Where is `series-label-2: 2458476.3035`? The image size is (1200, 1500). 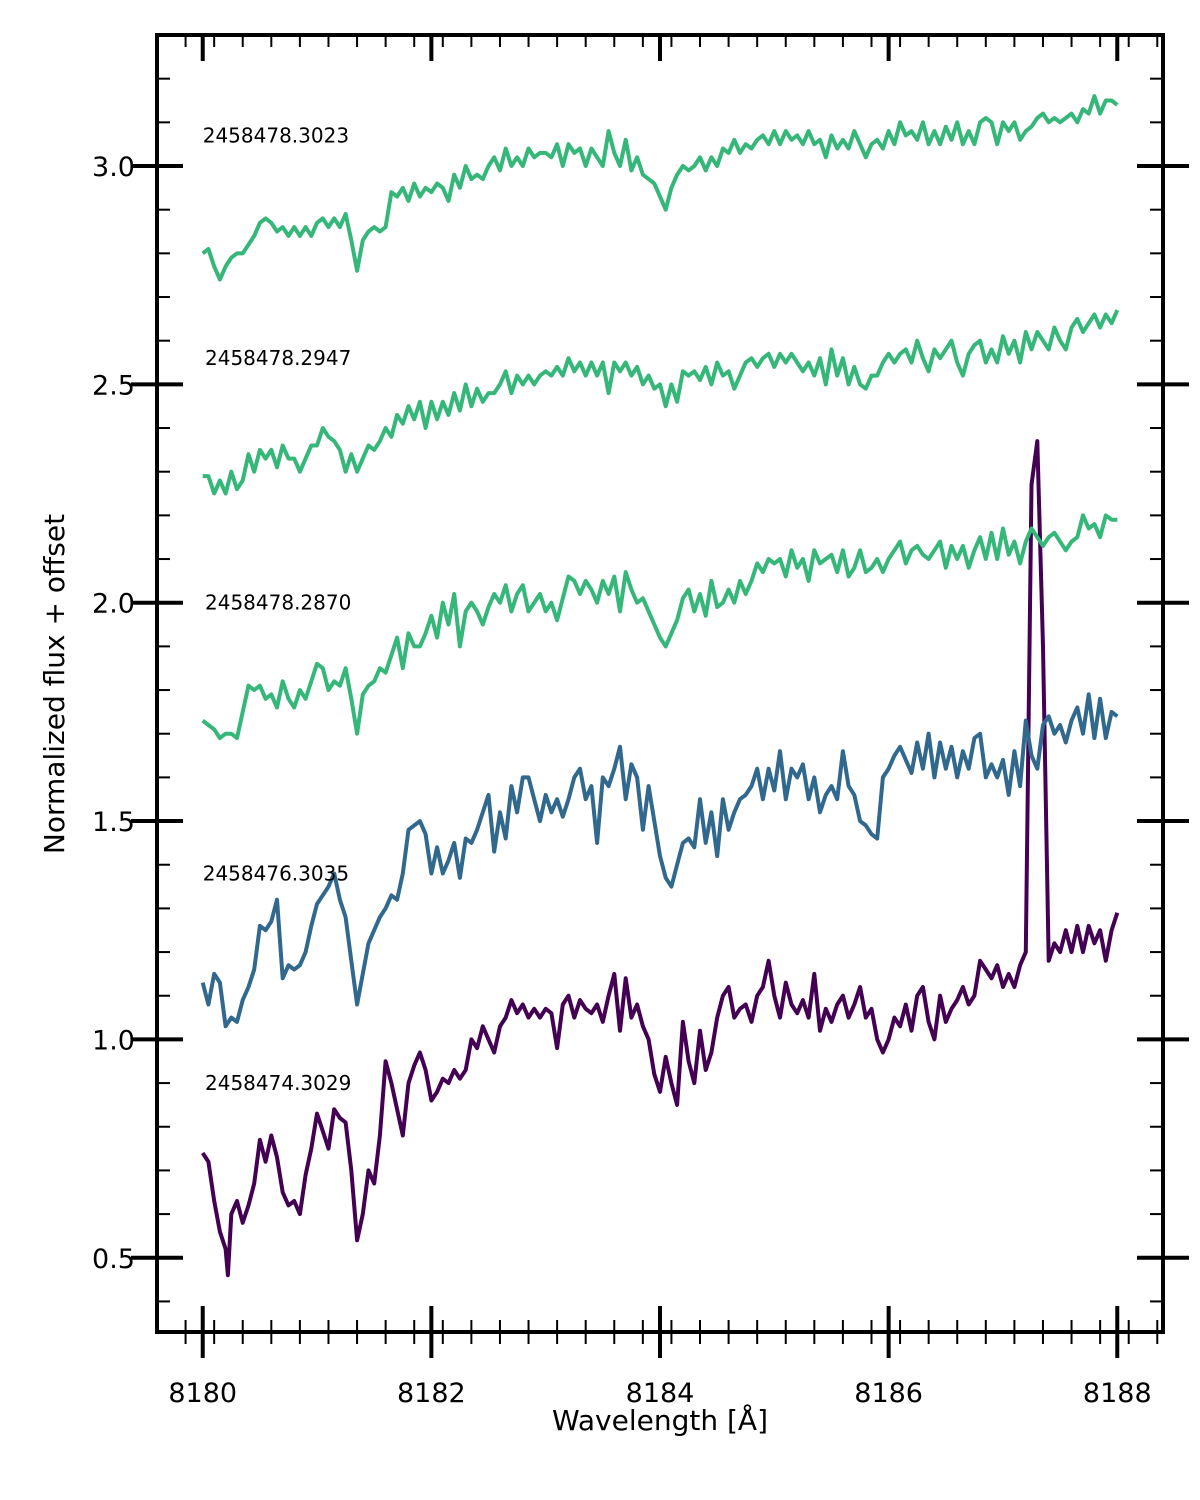
series-label-2: 2458476.3035 is located at coordinates (276, 873).